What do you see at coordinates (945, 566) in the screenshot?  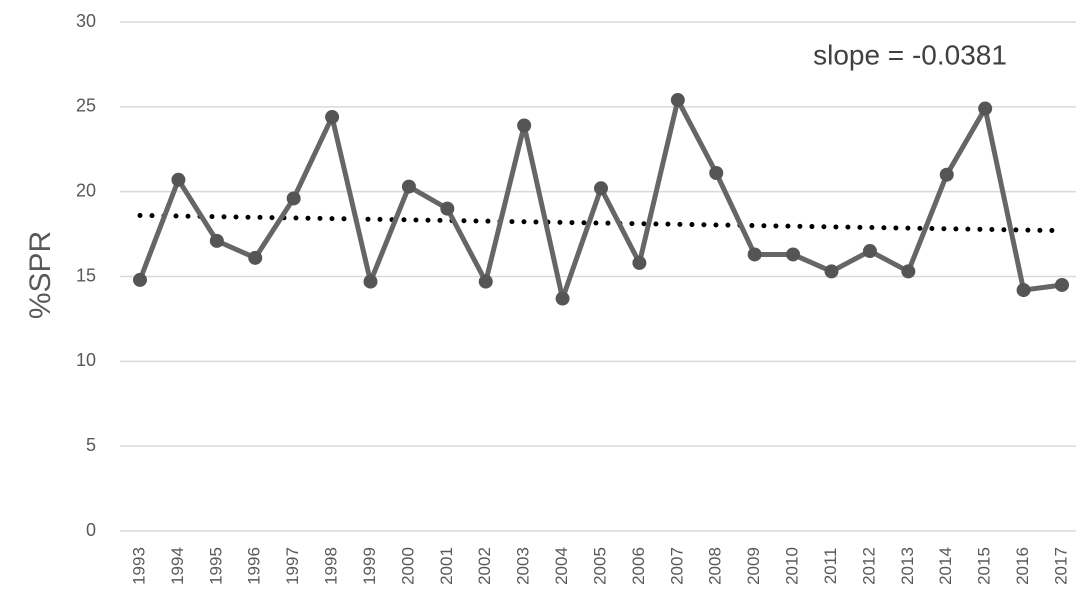 I see `x-tick-label: 2014` at bounding box center [945, 566].